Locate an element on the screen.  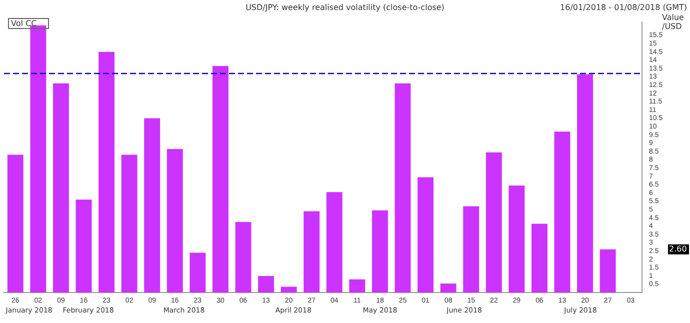
chart-title: USD/JPY: weekly realised volatility (close-to-close) is located at coordinates (345, 7).